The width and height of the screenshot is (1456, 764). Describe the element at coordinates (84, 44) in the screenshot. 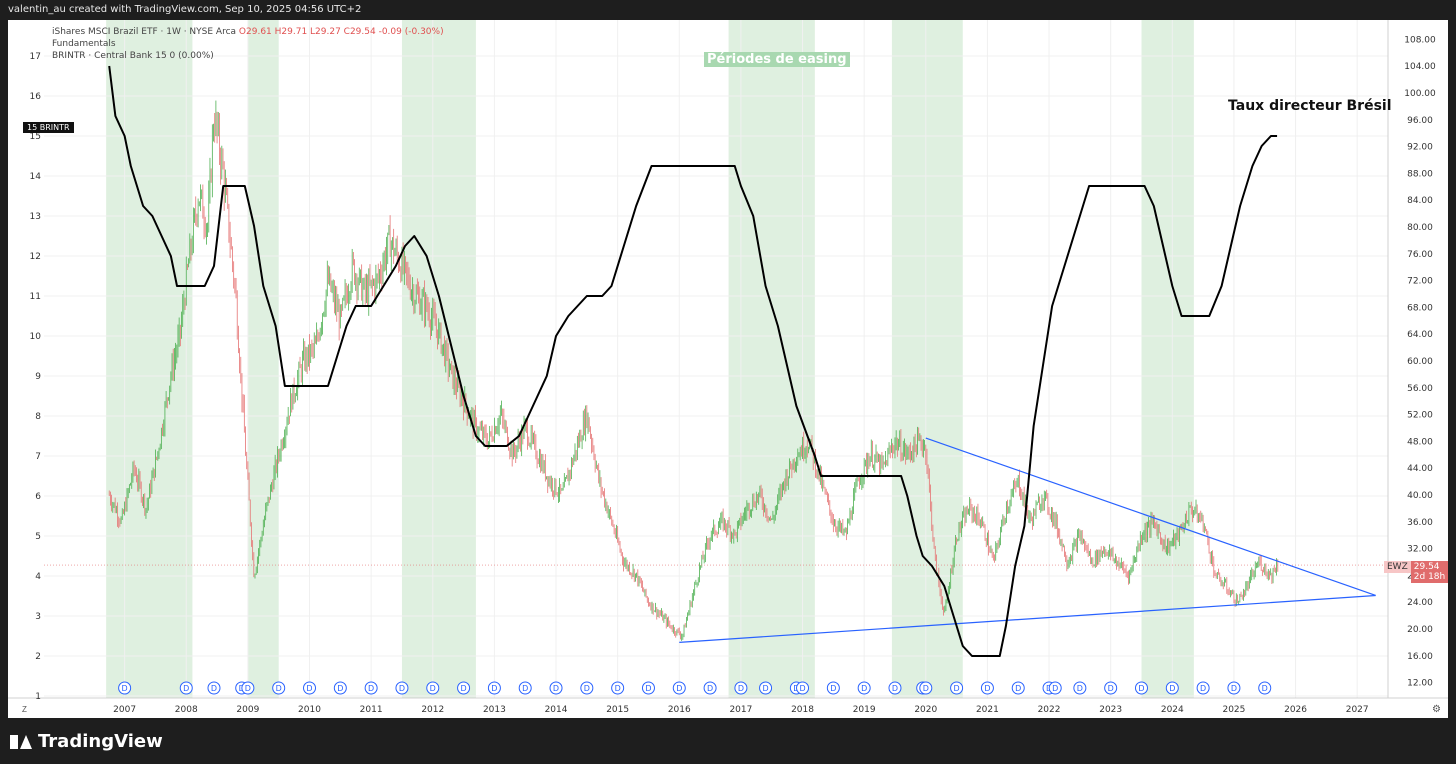

I see `legend-fundamentals: Fundamentals` at that location.